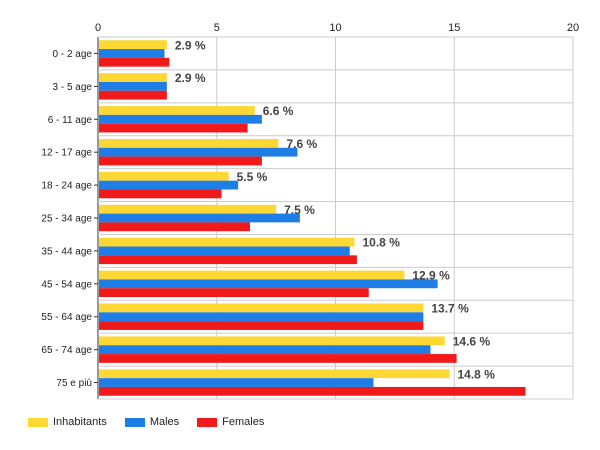 This screenshot has width=600, height=450. I want to click on x-tick-label-20: 20, so click(573, 28).